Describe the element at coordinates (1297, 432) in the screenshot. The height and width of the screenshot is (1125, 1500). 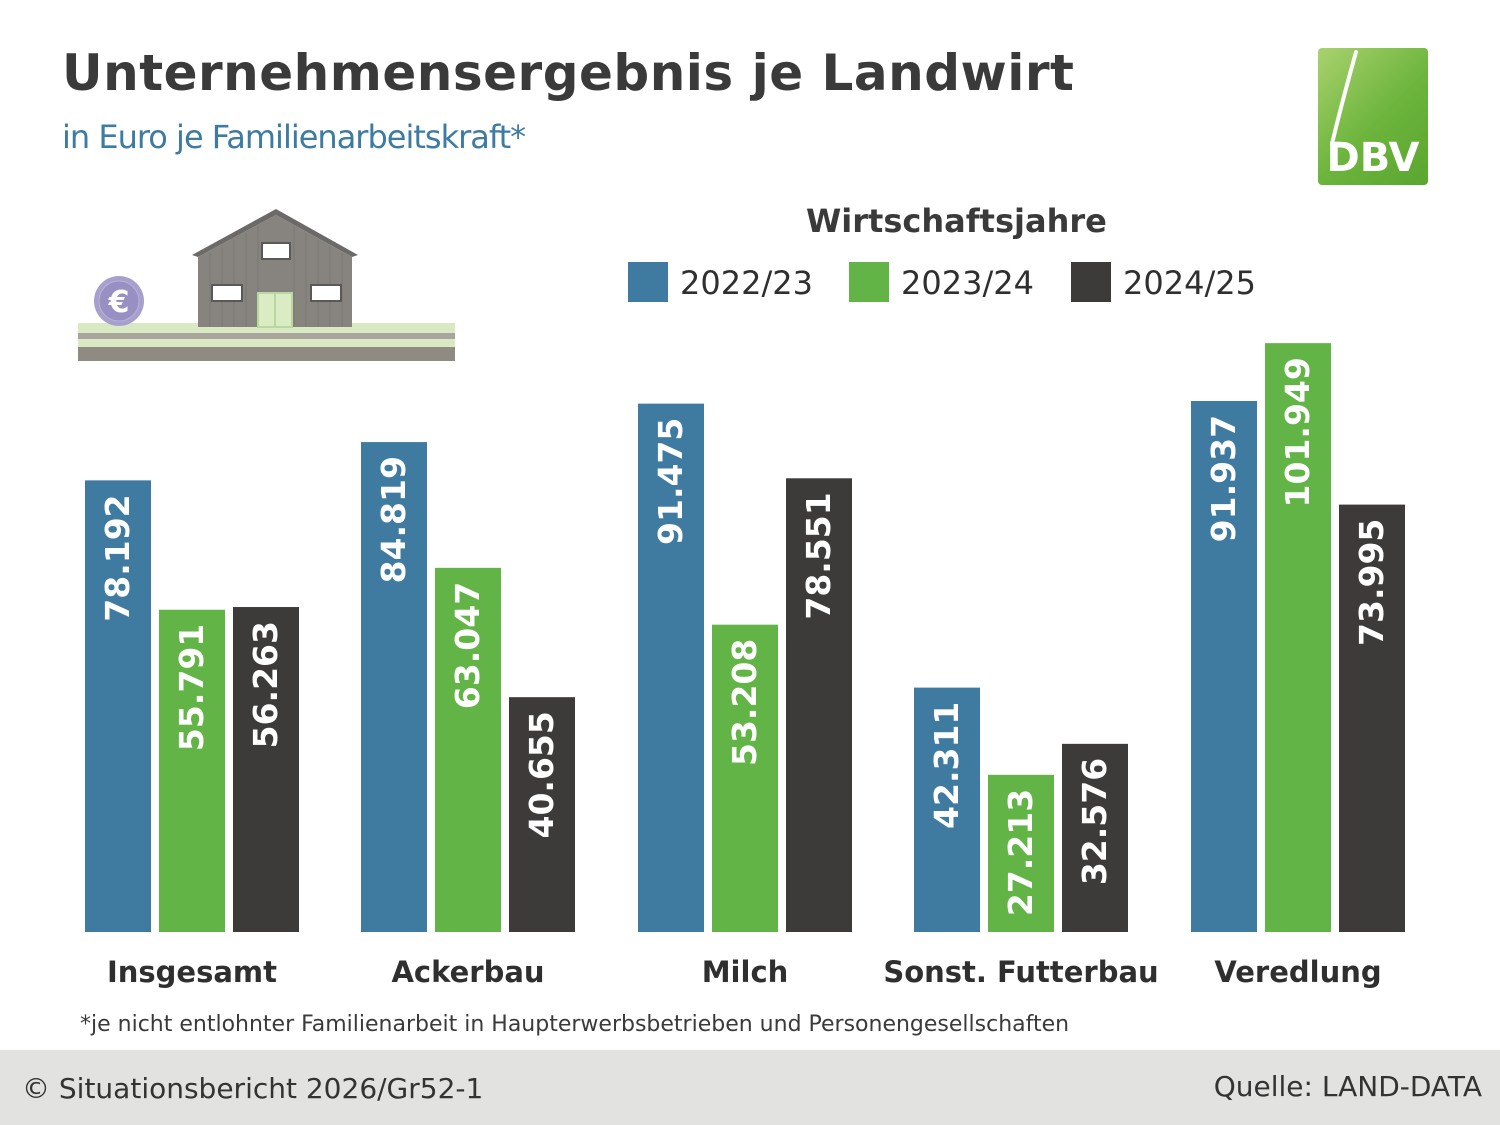
I see `bar-value-label-veredlung-2023-24: 101.949` at that location.